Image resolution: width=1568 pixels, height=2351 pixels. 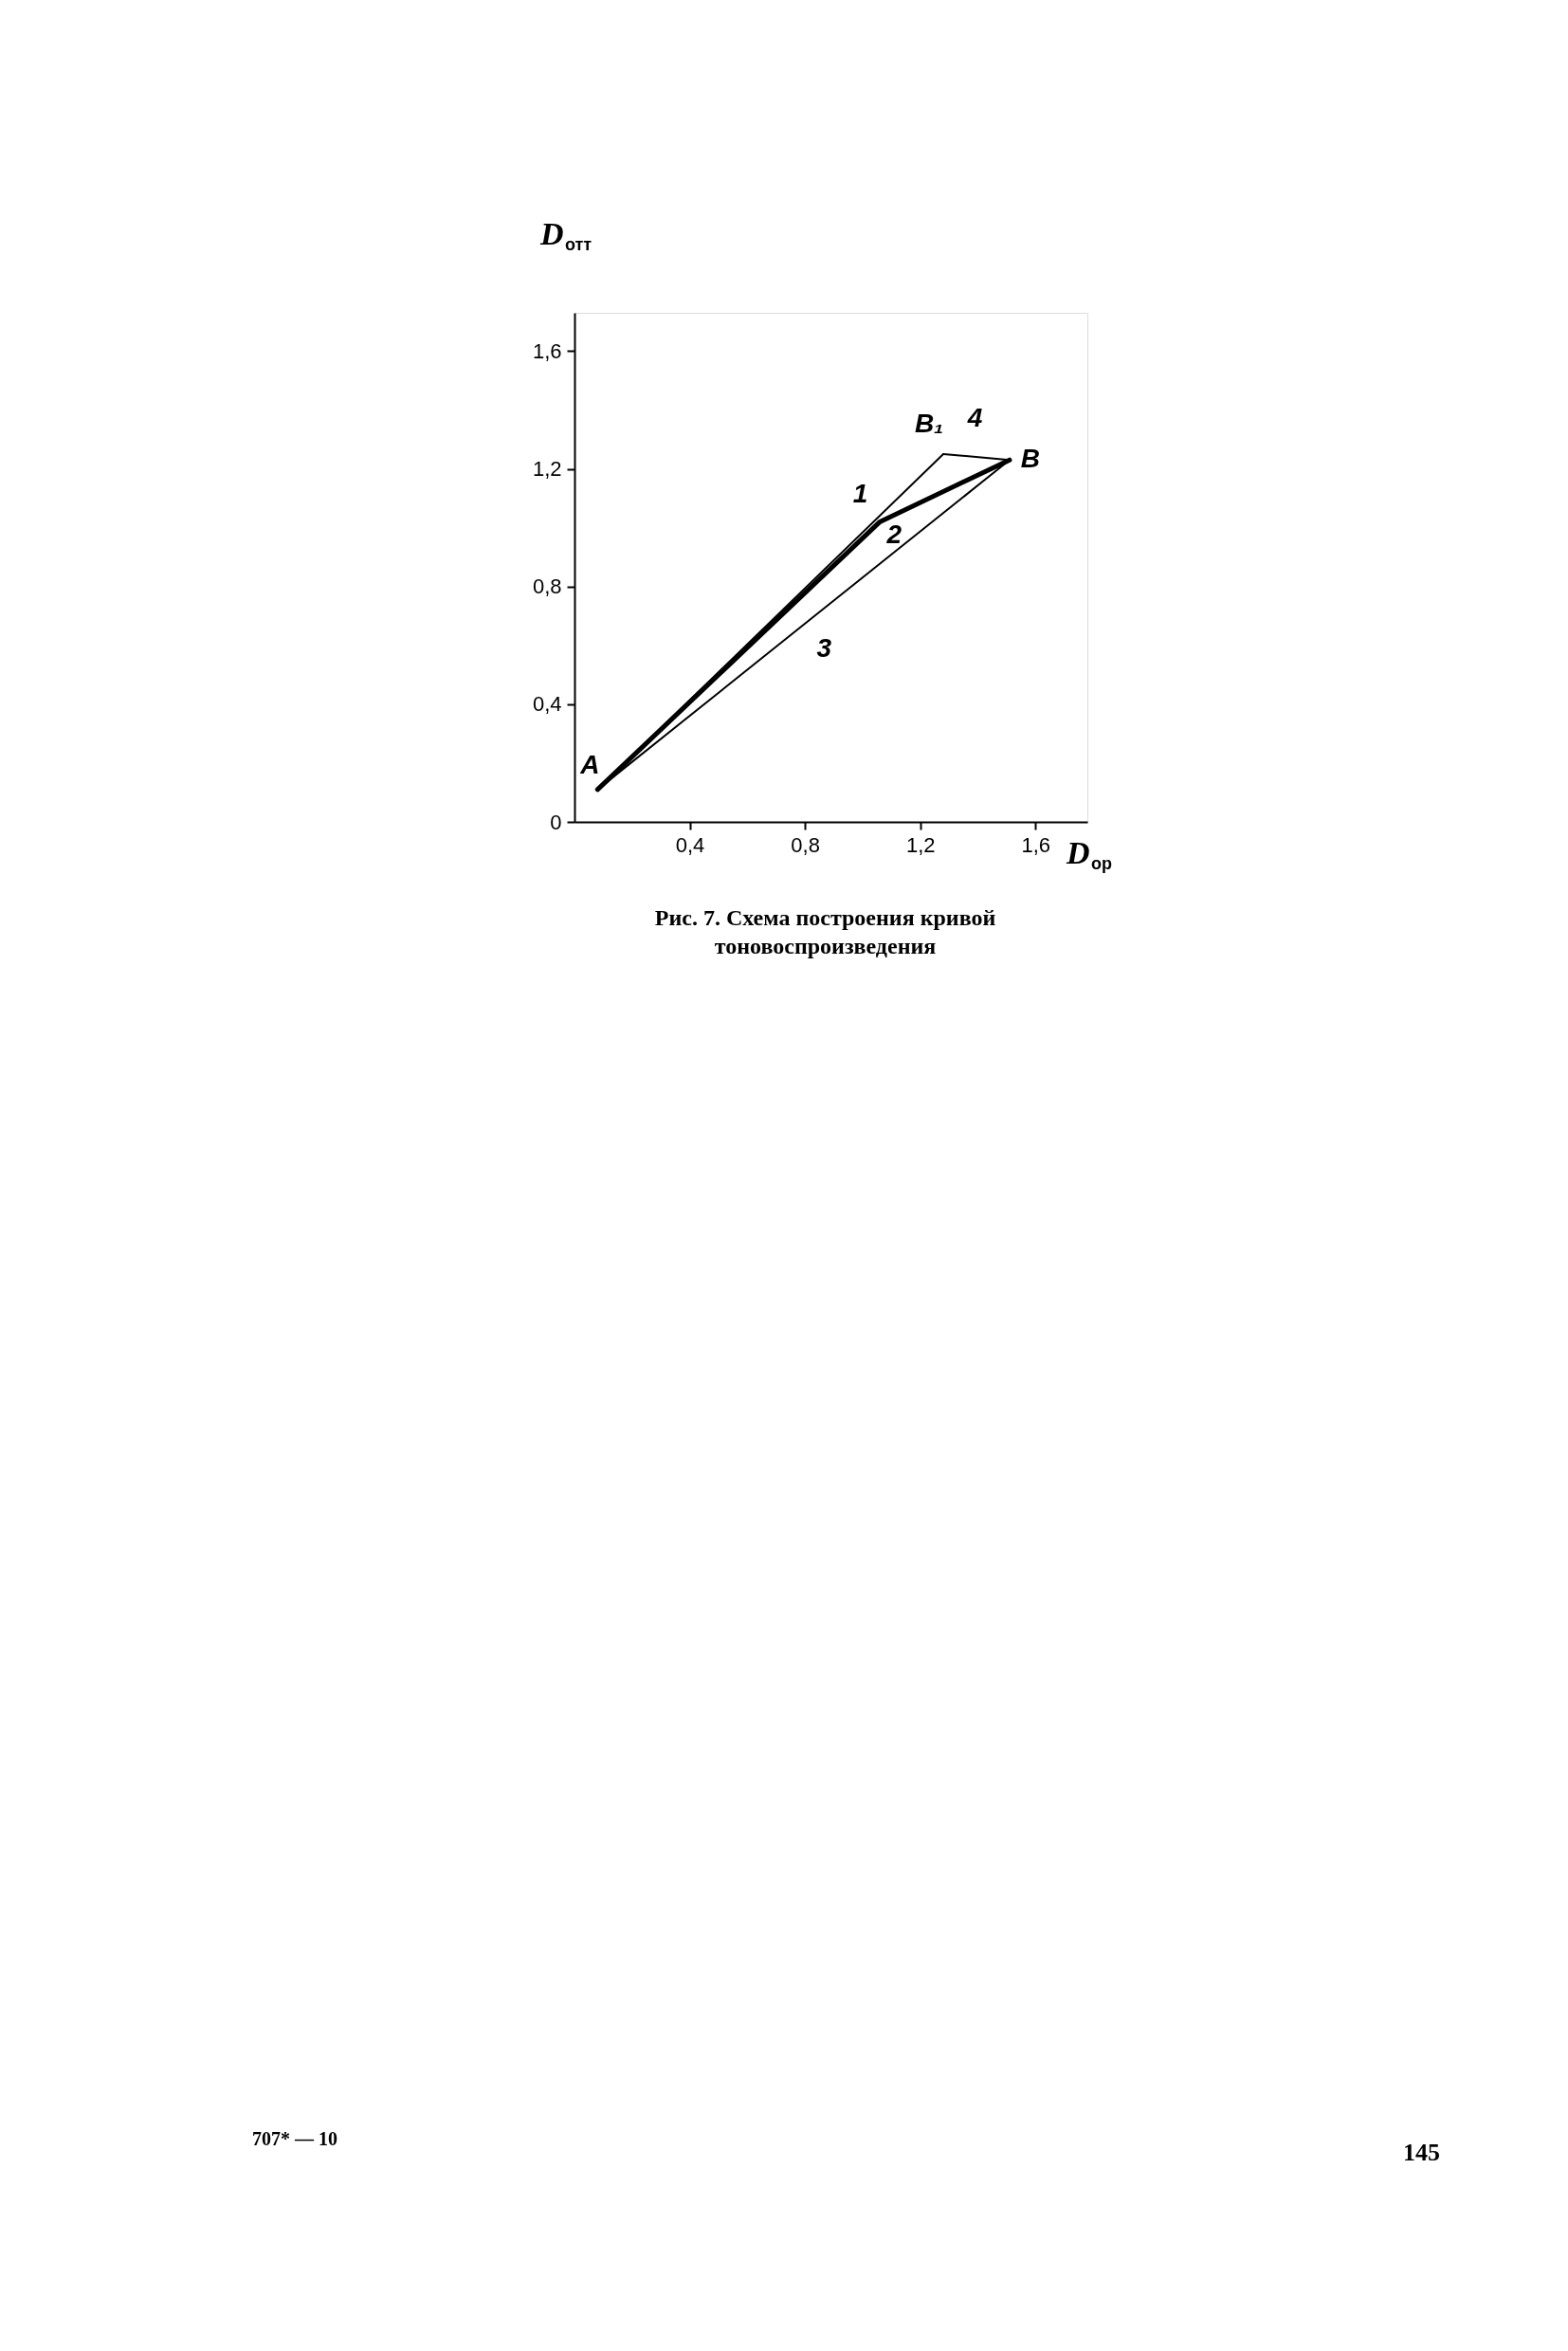 What do you see at coordinates (690, 845) in the screenshot?
I see `x-tick-label: 0,4` at bounding box center [690, 845].